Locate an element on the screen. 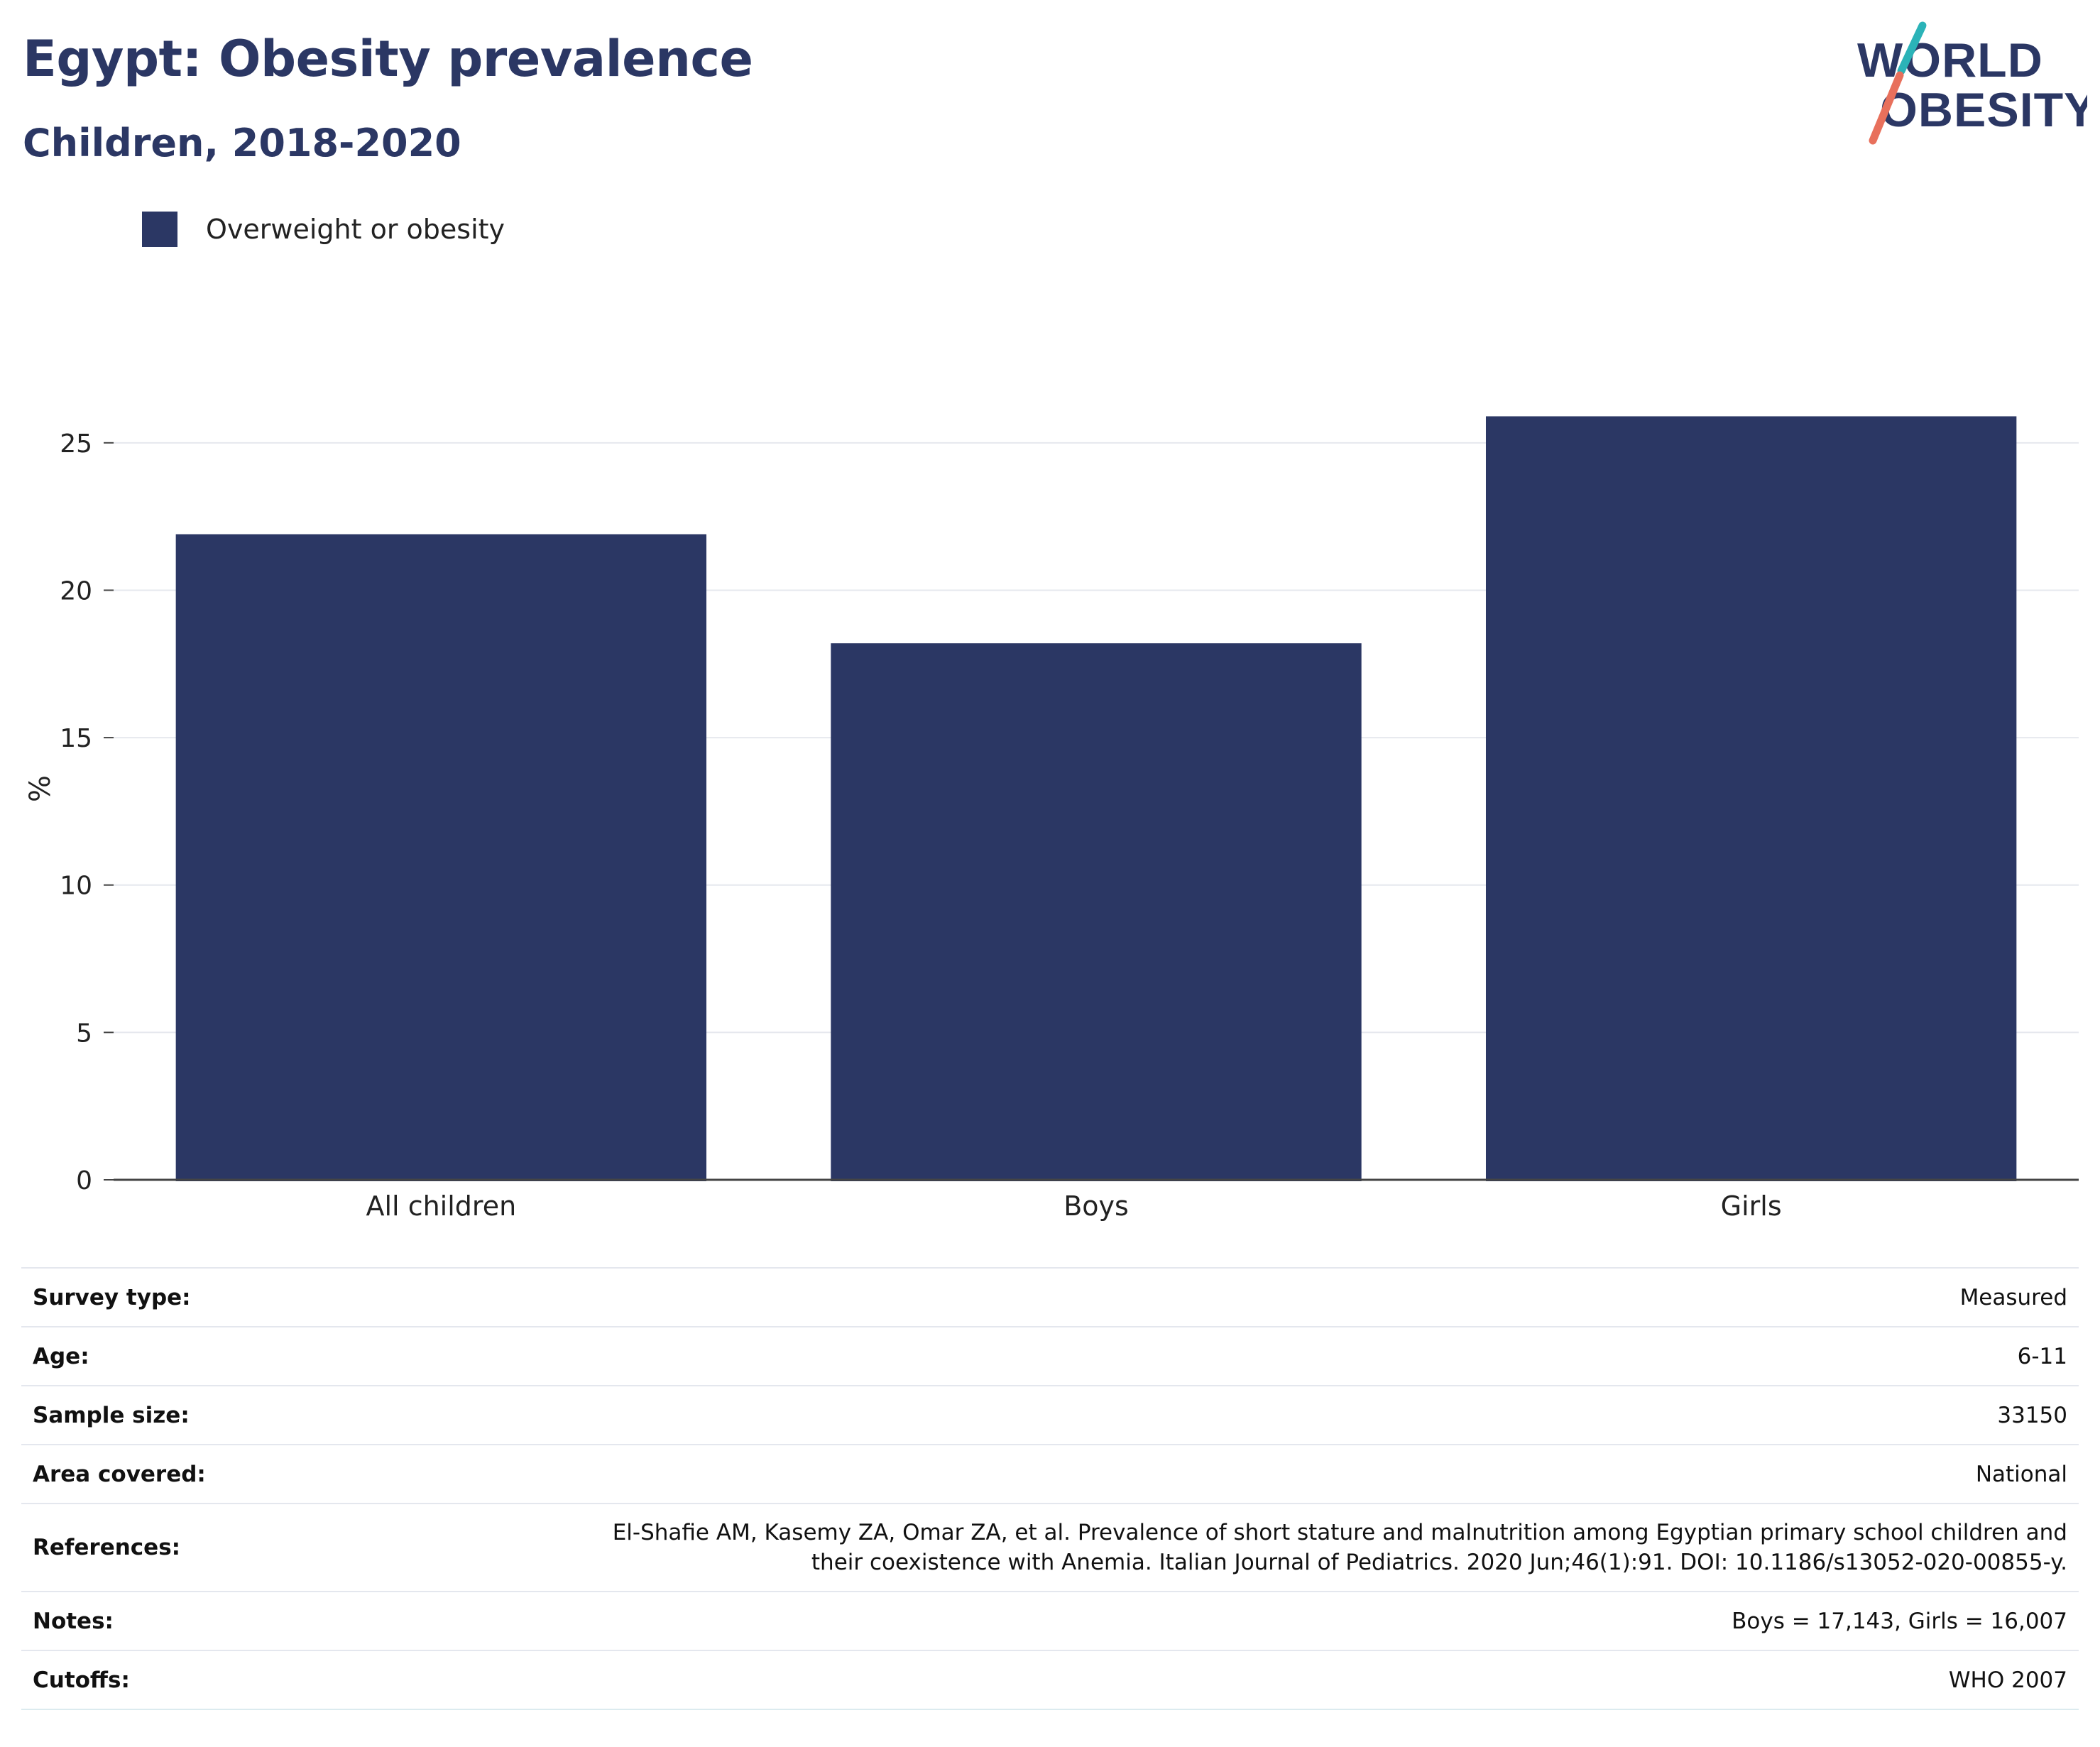 Image resolution: width=2100 pixels, height=1747 pixels. info-value: 33150 is located at coordinates (2032, 1415).